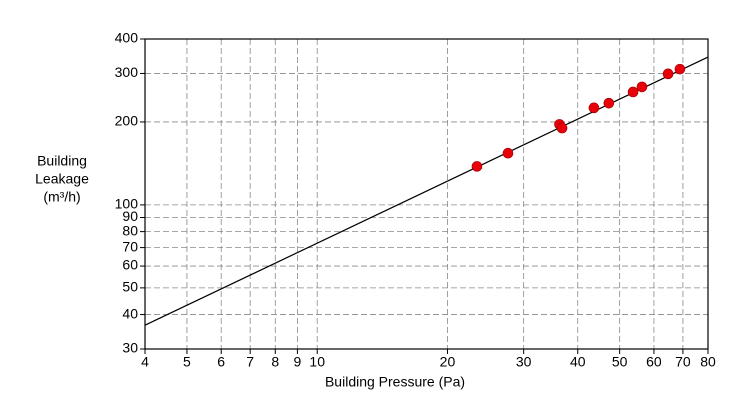 This screenshot has width=750, height=408. What do you see at coordinates (298, 362) in the screenshot?
I see `x-tick-label: 9` at bounding box center [298, 362].